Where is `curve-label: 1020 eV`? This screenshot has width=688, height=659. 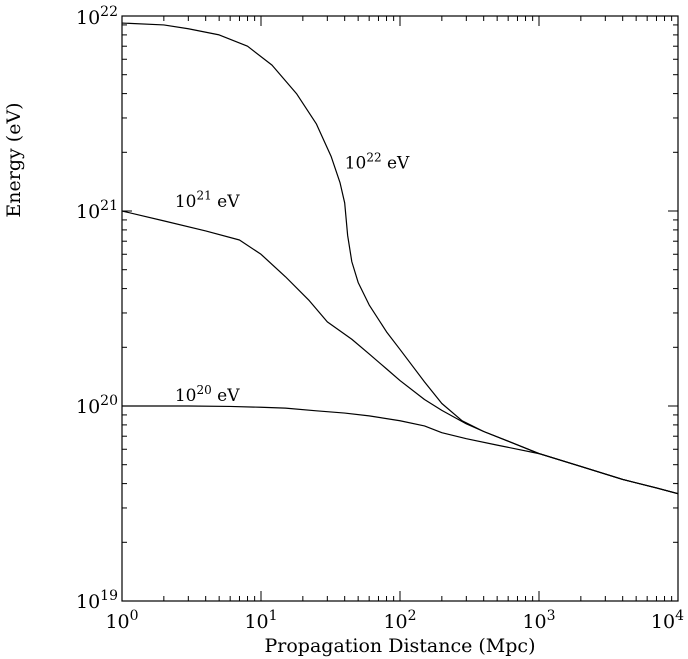
curve-label: 1020 eV is located at coordinates (207, 394).